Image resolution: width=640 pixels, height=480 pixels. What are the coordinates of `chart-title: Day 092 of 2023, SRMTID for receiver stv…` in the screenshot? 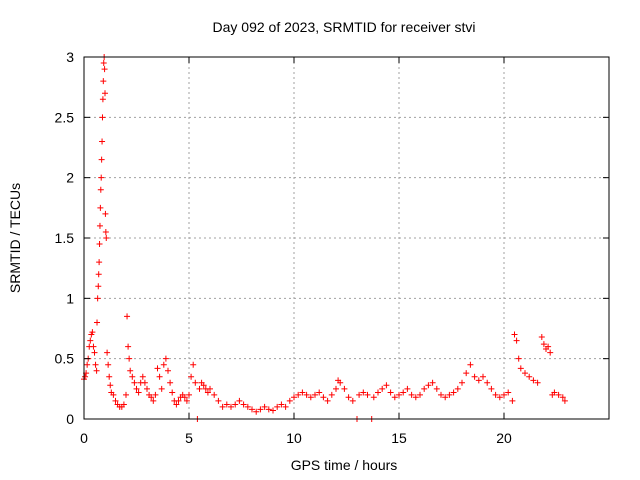 It's located at (344, 27).